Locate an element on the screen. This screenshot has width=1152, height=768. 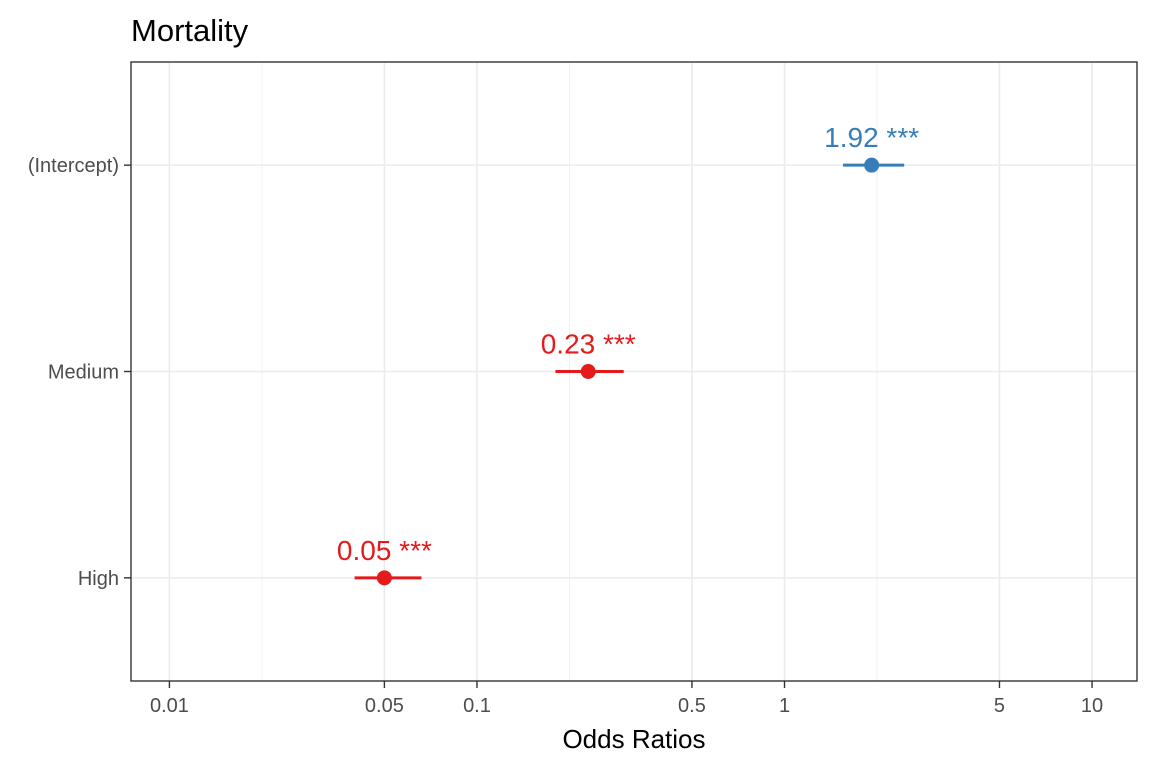
chart-title: Mortality is located at coordinates (190, 30).